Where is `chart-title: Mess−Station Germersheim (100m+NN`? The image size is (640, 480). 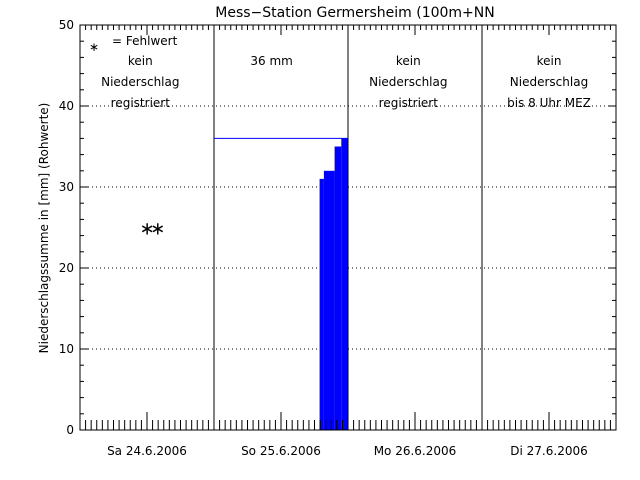
chart-title: Mess−Station Germersheim (100m+NN is located at coordinates (354, 13).